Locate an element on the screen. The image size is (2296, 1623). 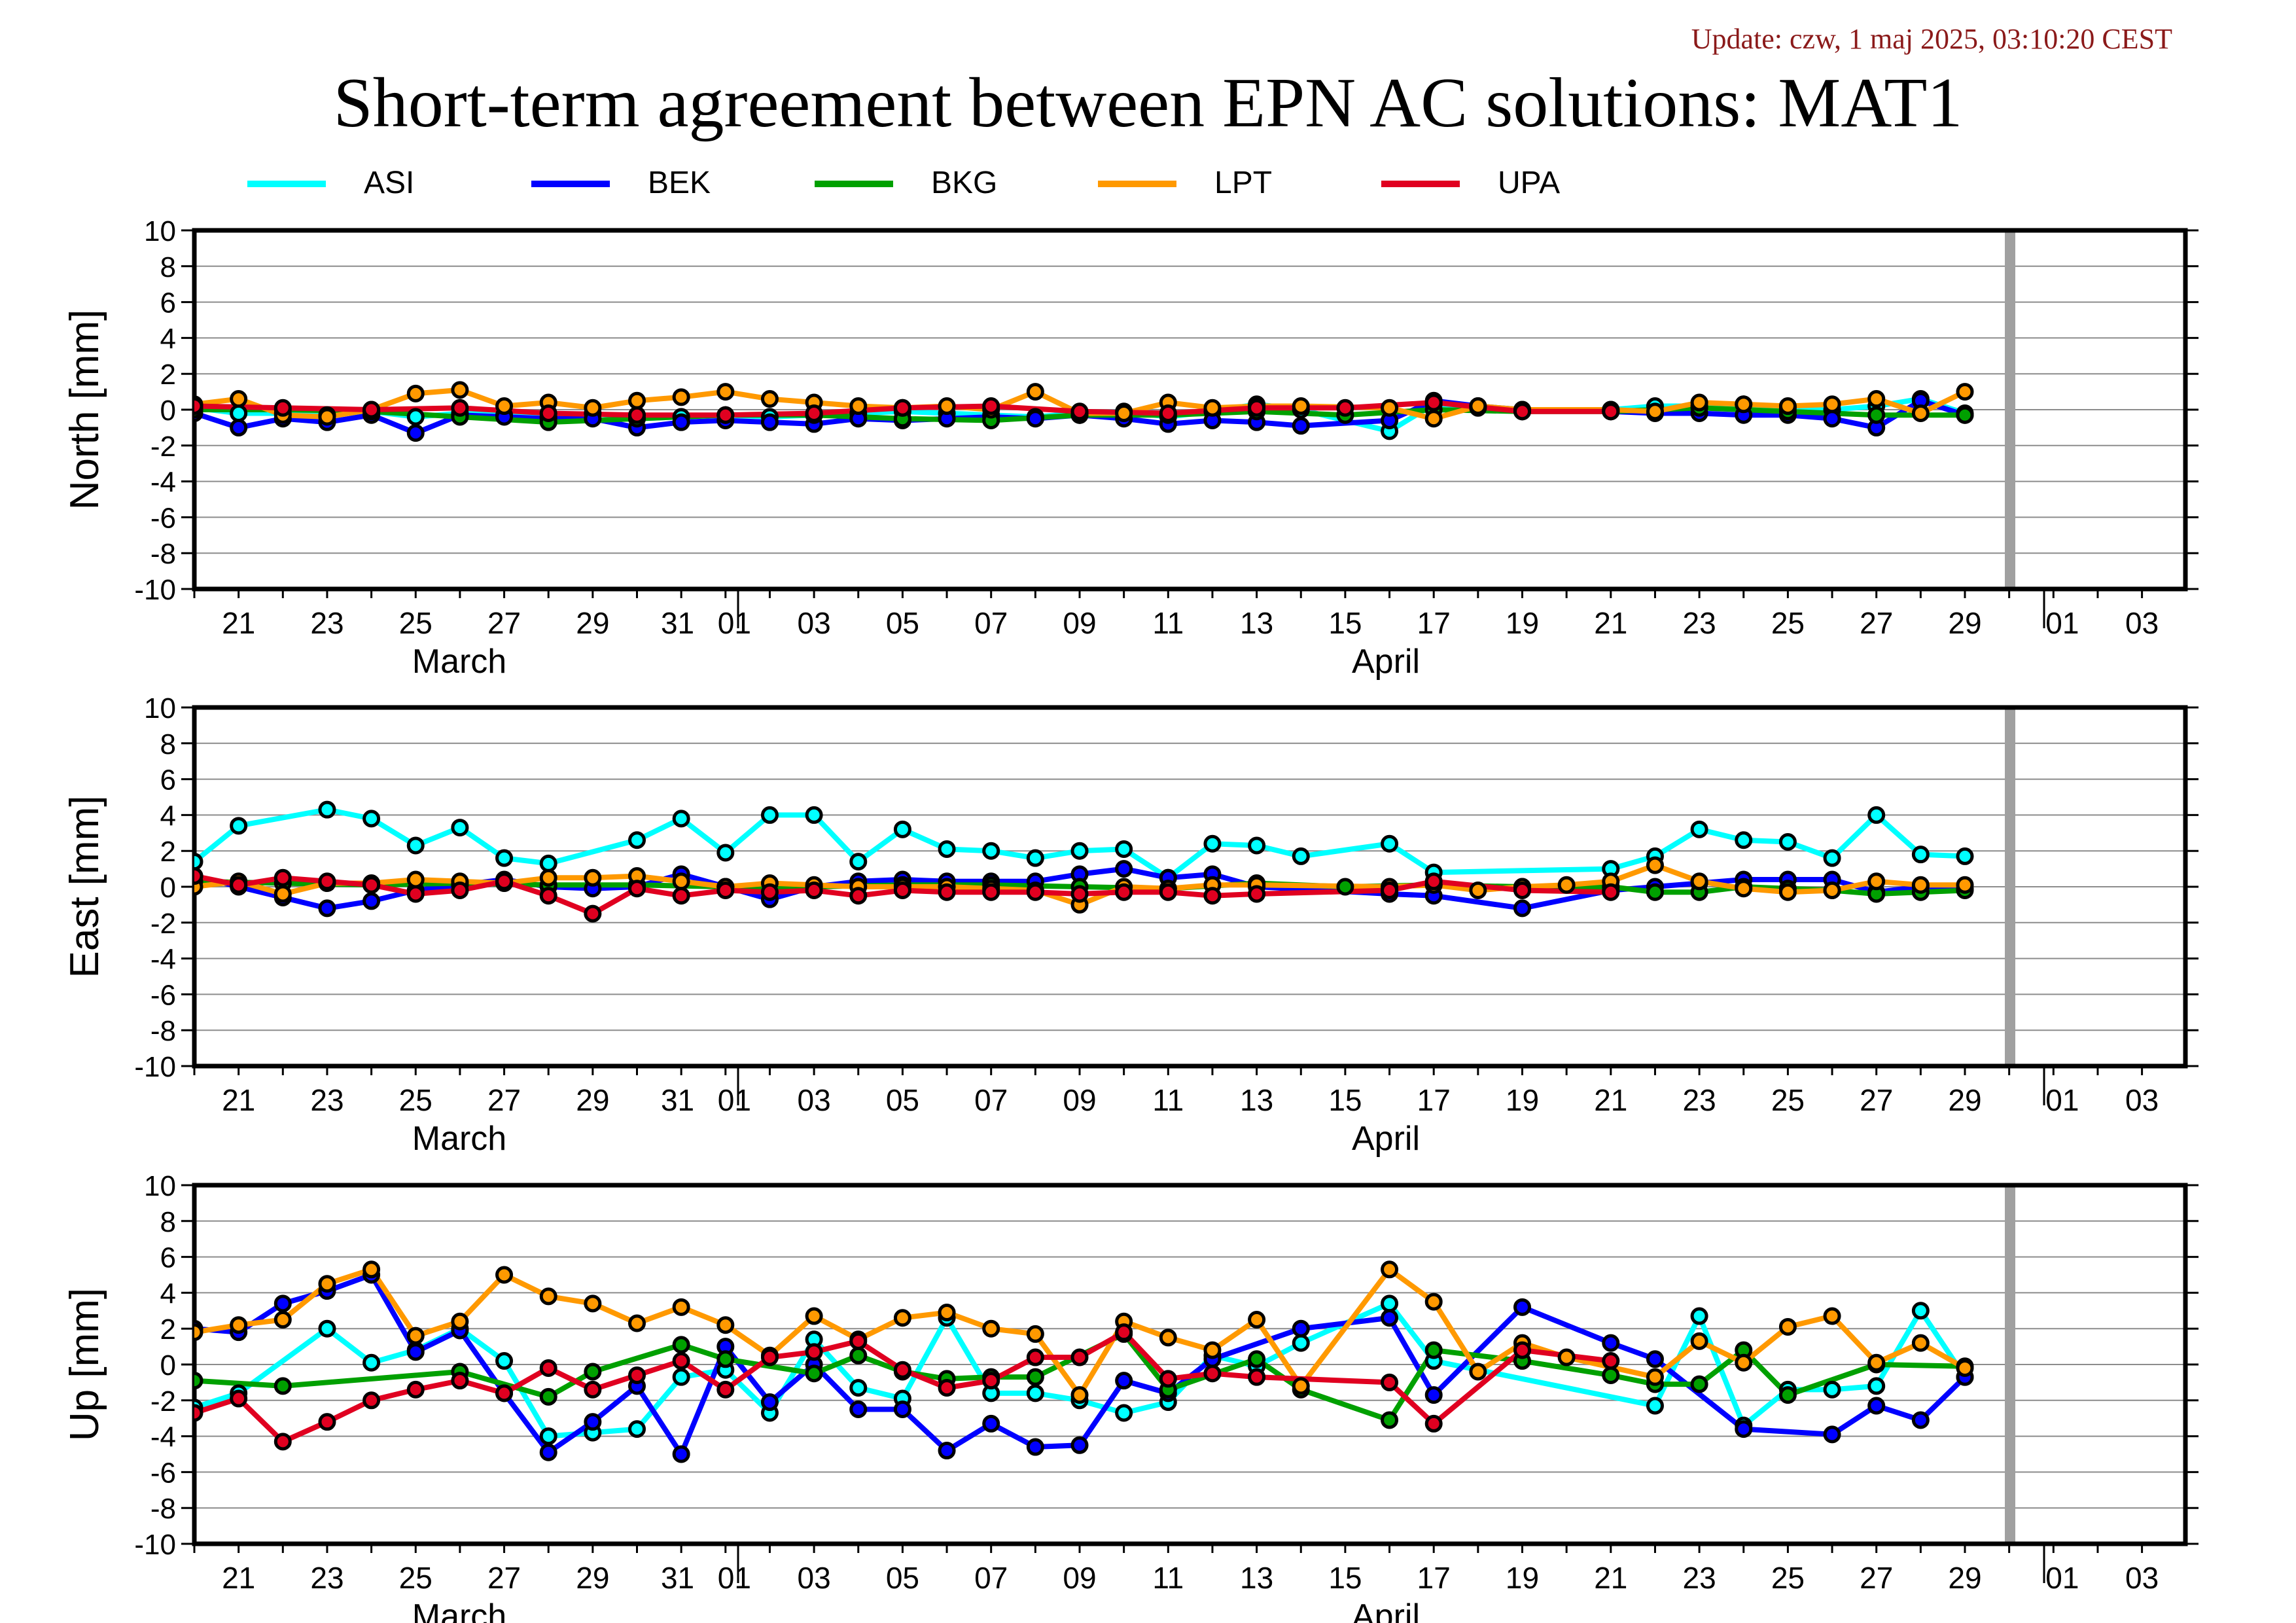
y-tick-label: -2 is located at coordinates (163, 924).